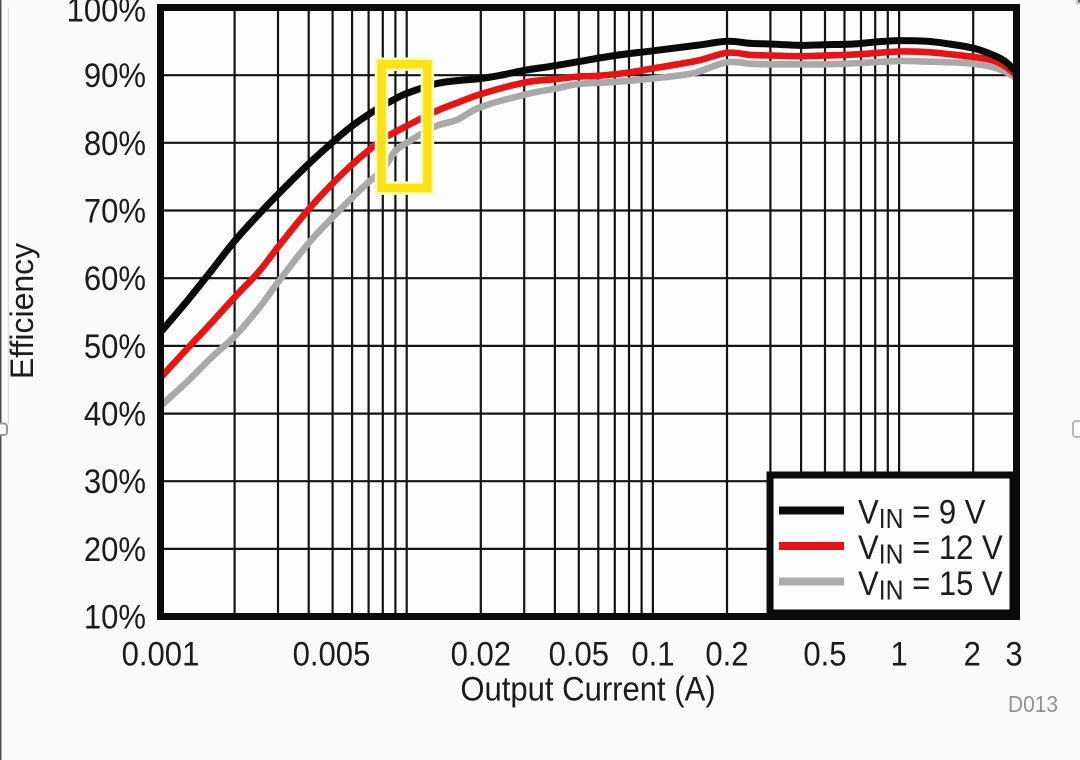  I want to click on svg-text: Efficiency, so click(22, 311).